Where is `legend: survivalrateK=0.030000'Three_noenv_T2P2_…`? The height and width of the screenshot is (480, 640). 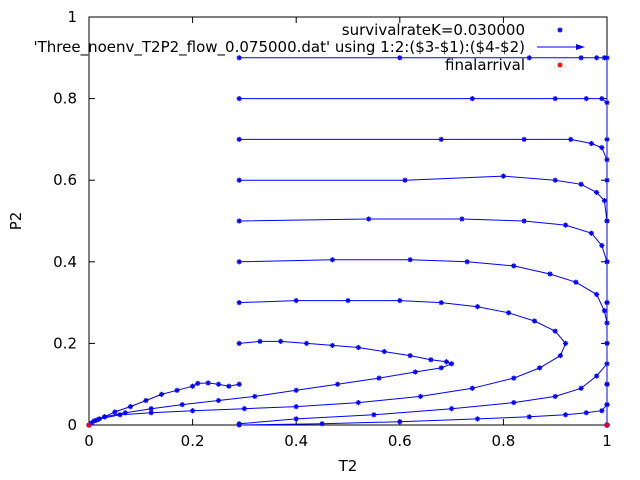 legend: survivalrateK=0.030000'Three_noenv_T2P2_… is located at coordinates (309, 47).